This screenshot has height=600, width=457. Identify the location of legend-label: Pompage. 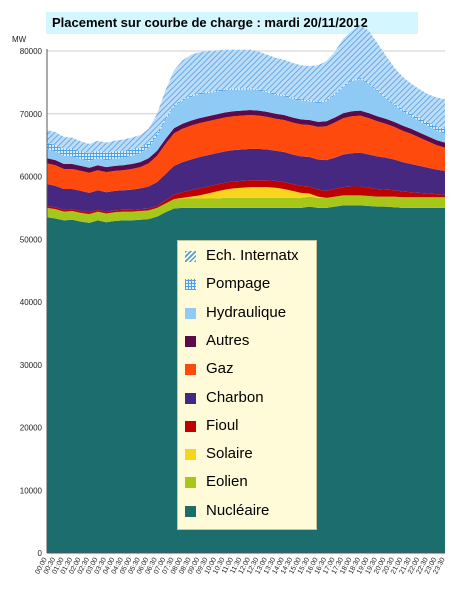
(238, 284).